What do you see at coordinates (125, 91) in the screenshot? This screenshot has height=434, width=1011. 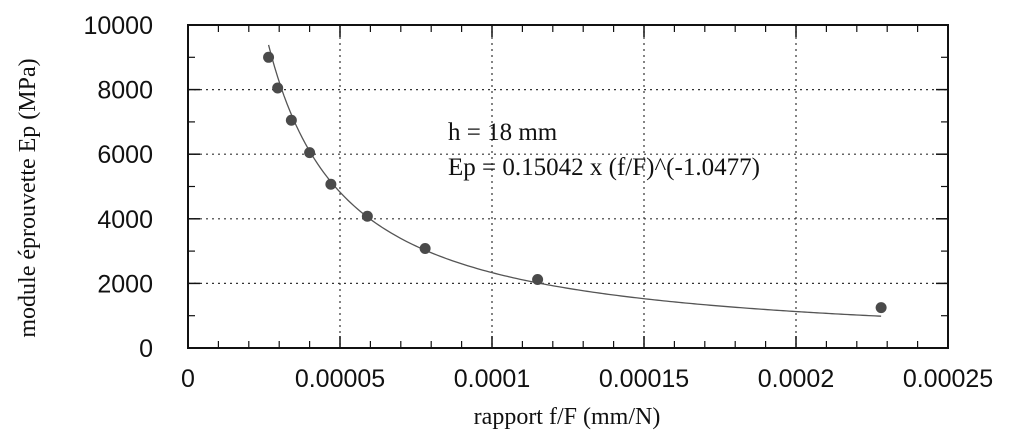 I see `y-tick-label: 8000` at bounding box center [125, 91].